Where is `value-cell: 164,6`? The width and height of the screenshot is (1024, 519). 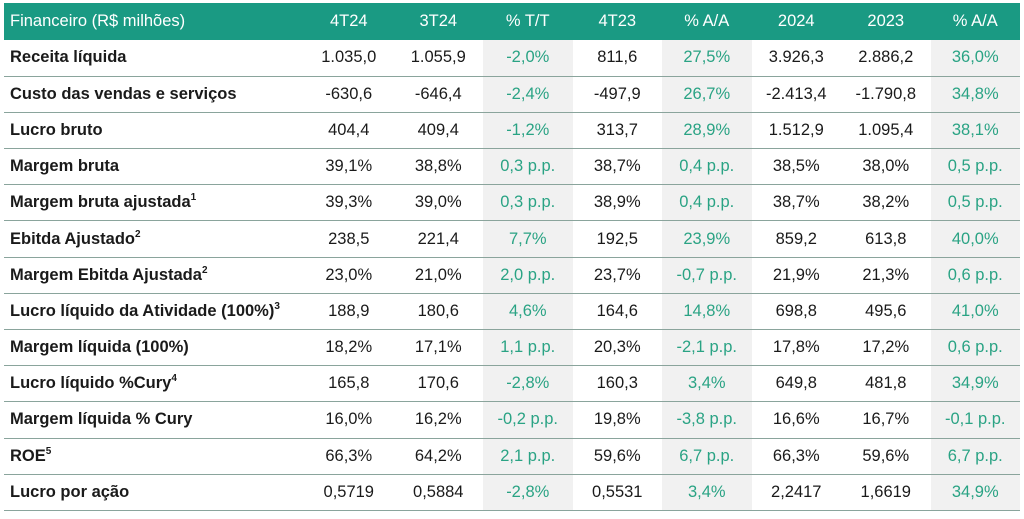 value-cell: 164,6 is located at coordinates (617, 310).